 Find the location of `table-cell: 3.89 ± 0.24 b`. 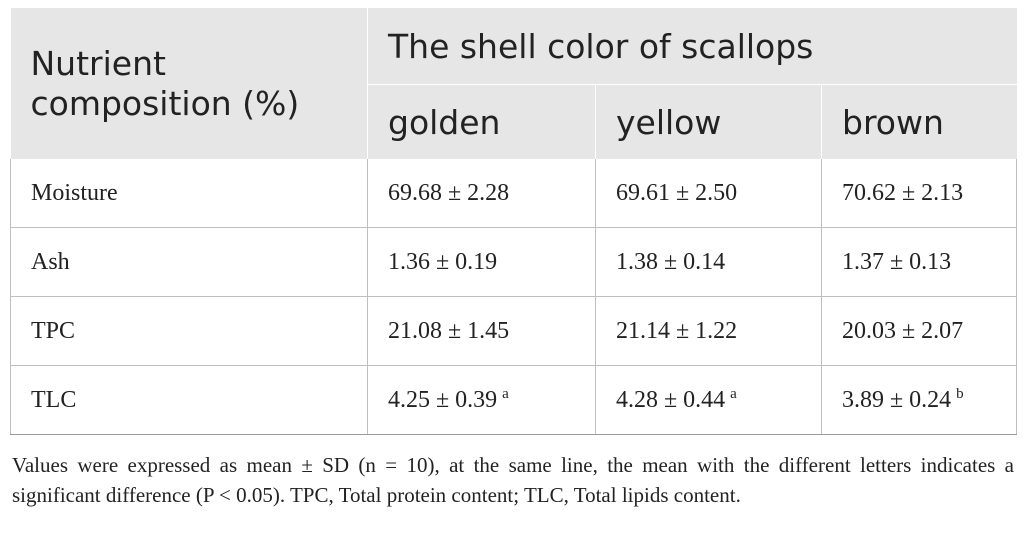

table-cell: 3.89 ± 0.24 b is located at coordinates (919, 400).